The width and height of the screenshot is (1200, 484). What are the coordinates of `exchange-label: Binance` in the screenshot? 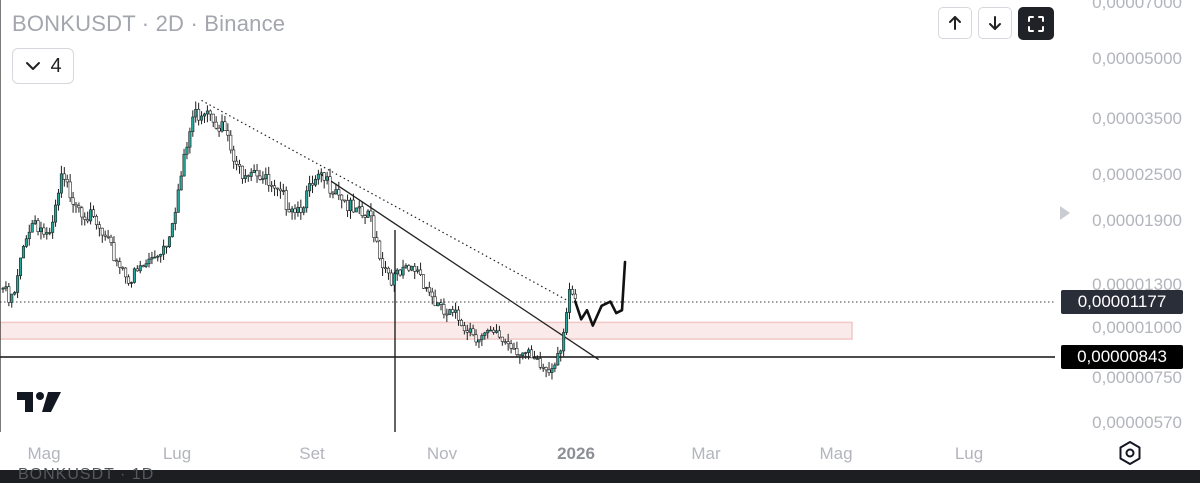 It's located at (245, 23).